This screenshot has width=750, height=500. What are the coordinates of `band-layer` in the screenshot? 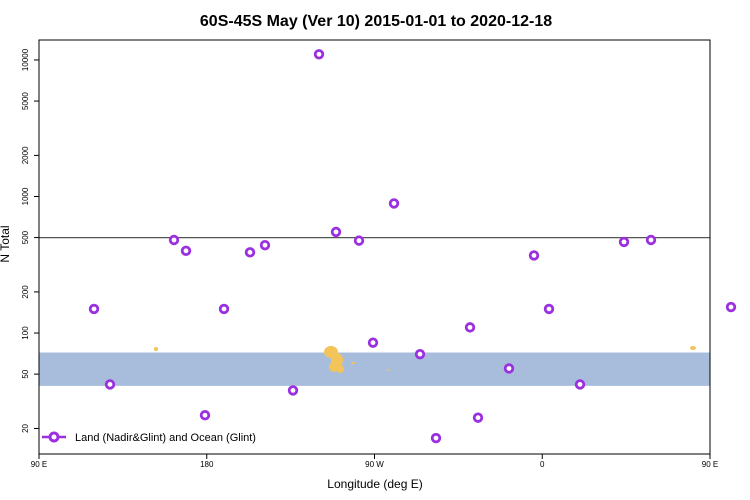 It's located at (374, 369).